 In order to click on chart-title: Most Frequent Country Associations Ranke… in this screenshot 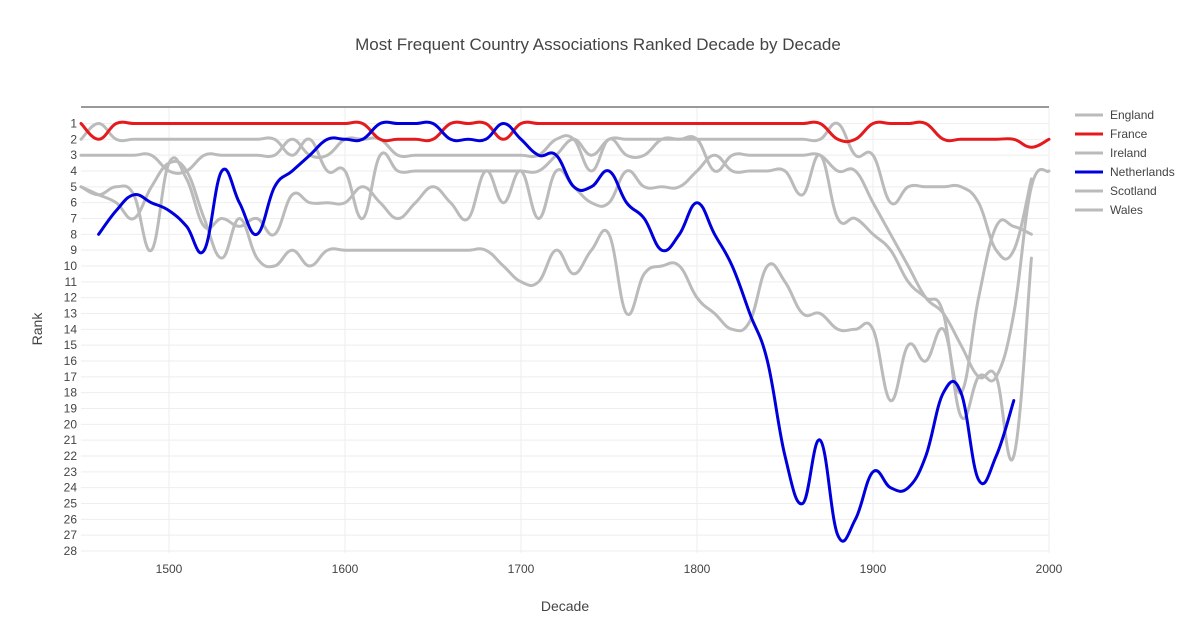, I will do `click(598, 44)`.